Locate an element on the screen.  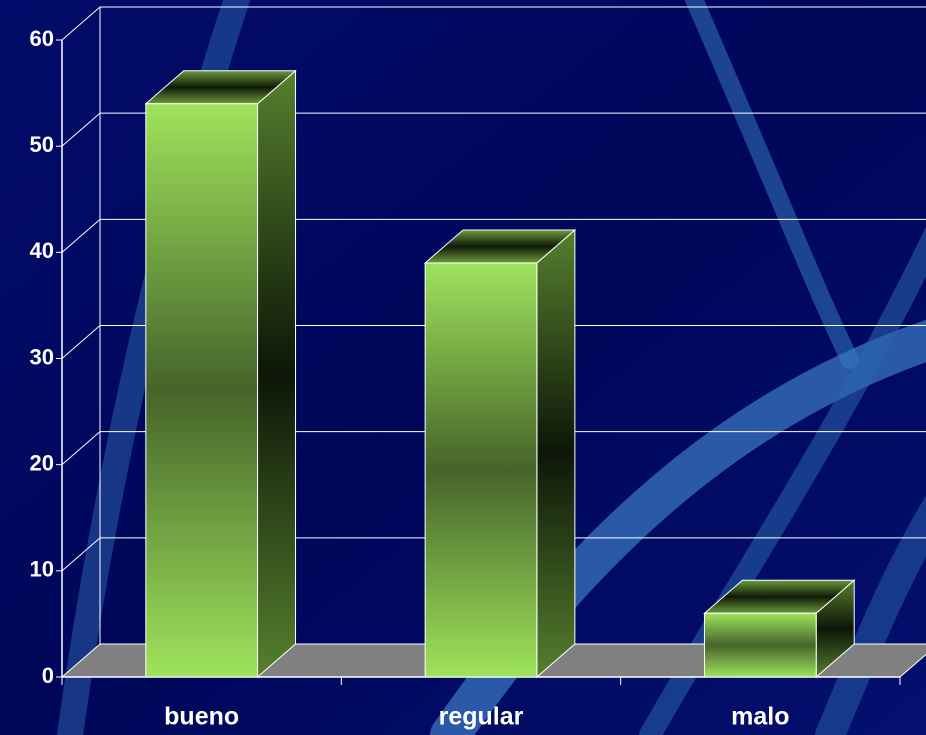
y-tick-label: 40 is located at coordinates (42, 250).